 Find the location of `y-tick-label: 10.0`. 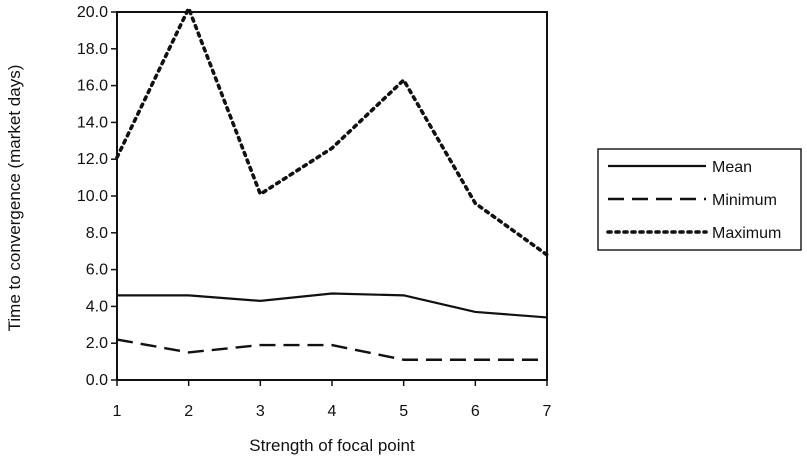

y-tick-label: 10.0 is located at coordinates (92, 196).